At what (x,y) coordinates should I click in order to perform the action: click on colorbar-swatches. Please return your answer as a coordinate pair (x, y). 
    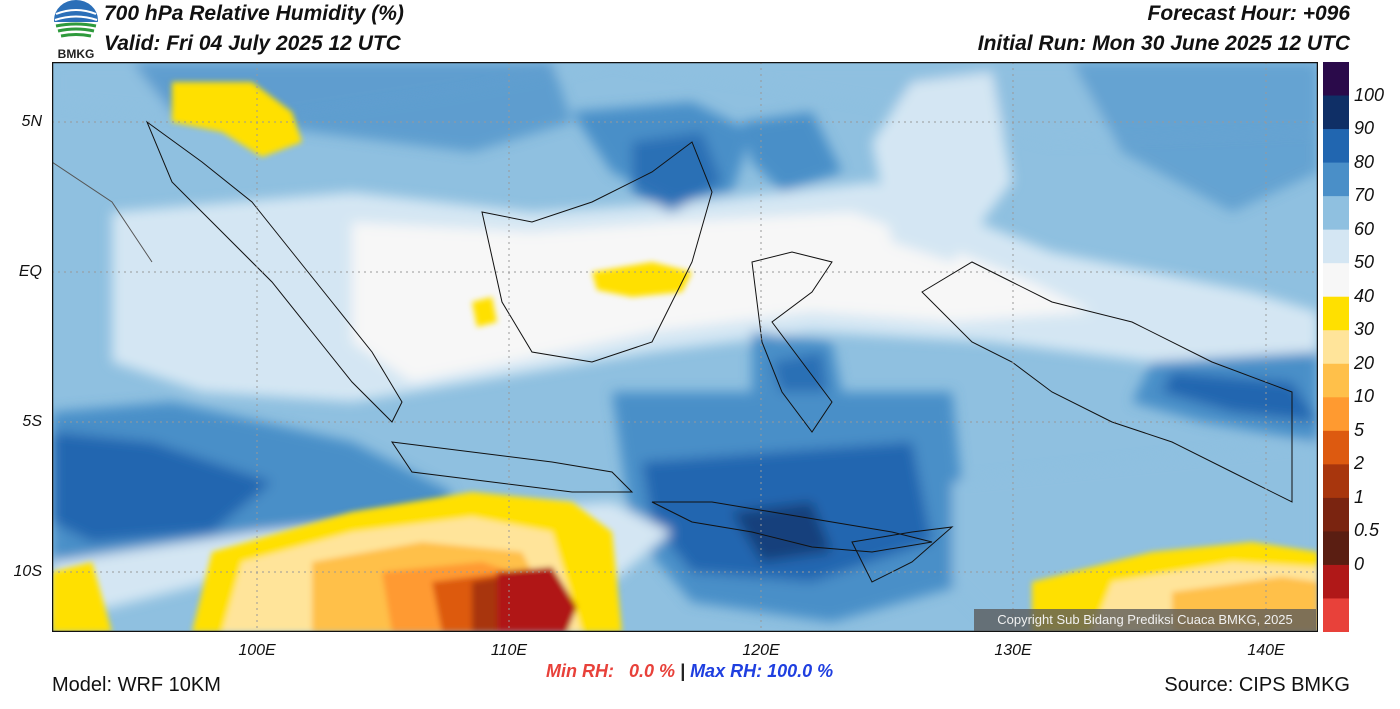
    Looking at the image, I should click on (1336, 347).